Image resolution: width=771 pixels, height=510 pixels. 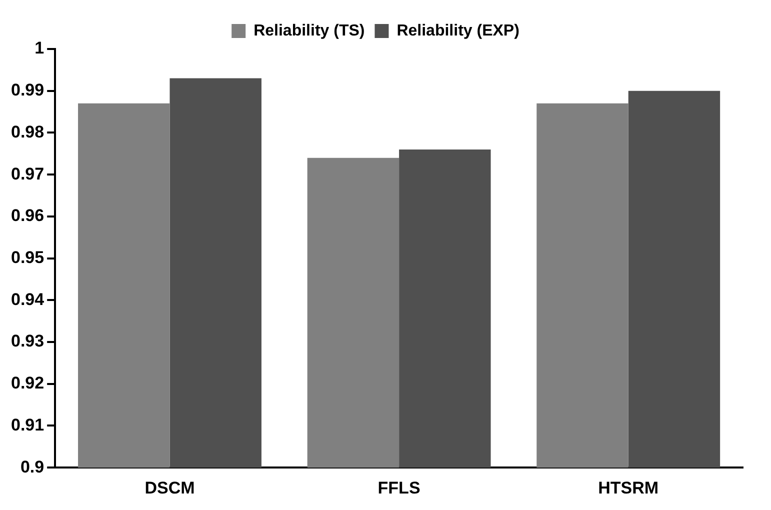 What do you see at coordinates (27, 383) in the screenshot?
I see `y-tick-label: 0.92` at bounding box center [27, 383].